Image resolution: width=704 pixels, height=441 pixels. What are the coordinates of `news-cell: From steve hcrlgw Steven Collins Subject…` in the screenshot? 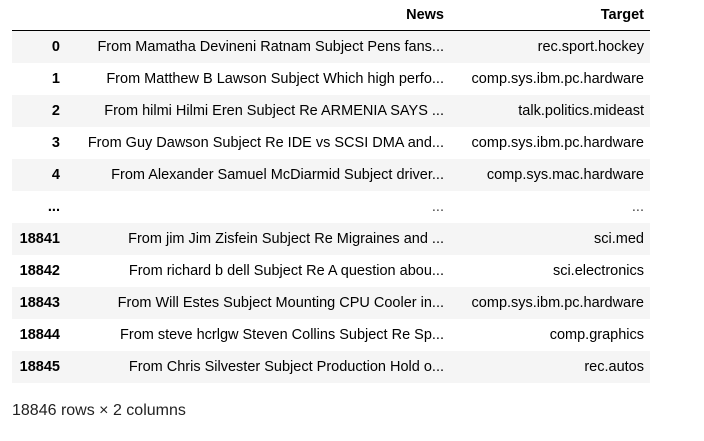 It's located at (282, 335).